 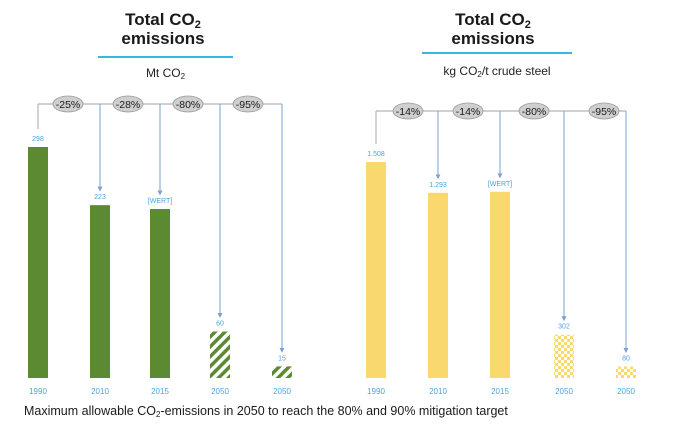 I want to click on reduction-badge-label: -25%, so click(x=68, y=105).